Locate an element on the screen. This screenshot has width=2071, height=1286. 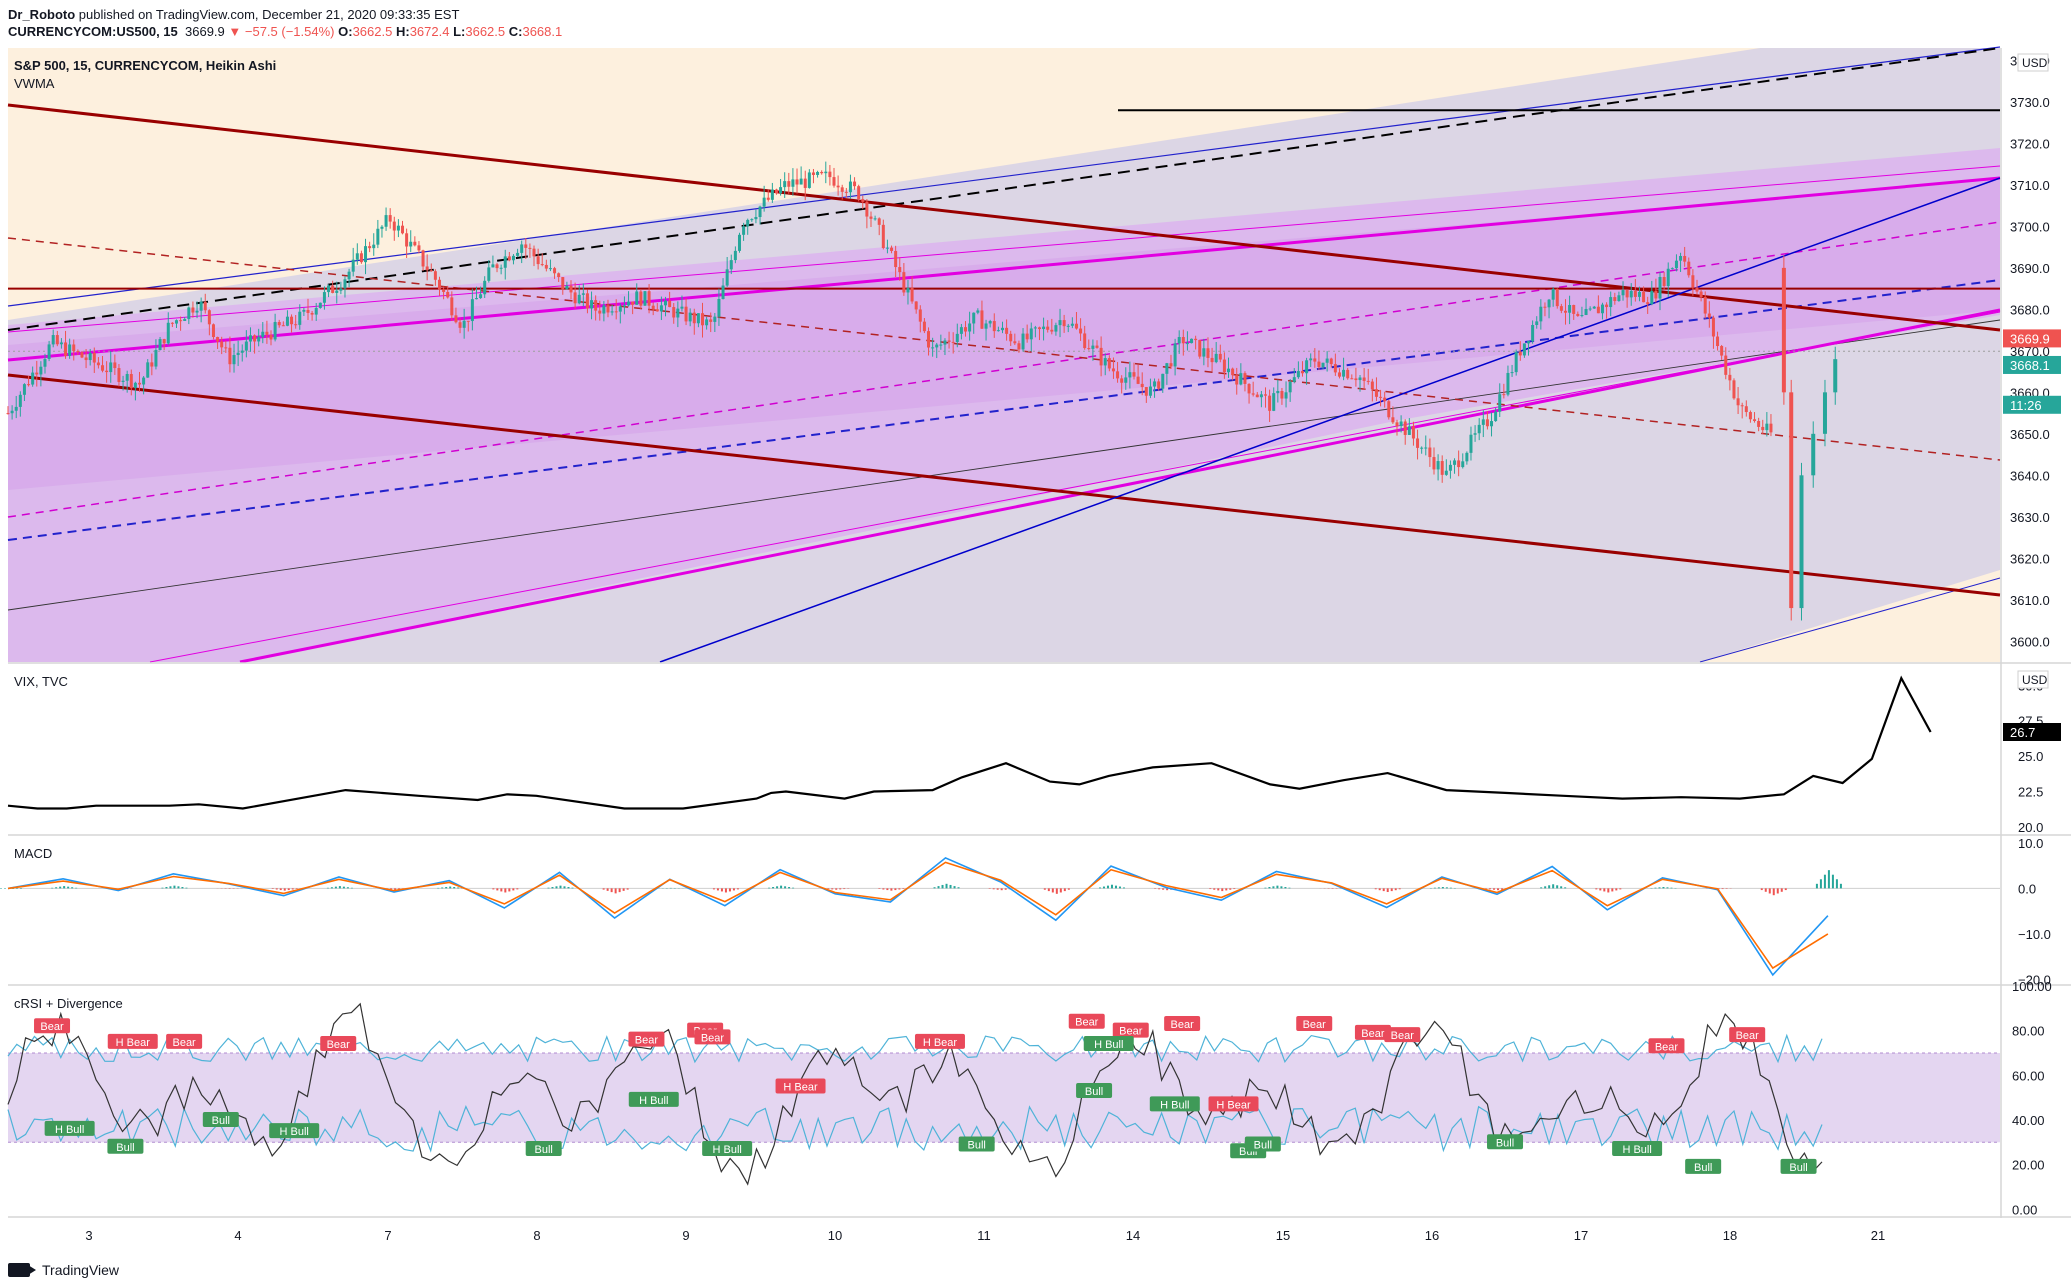
x-tick-day-11: 11 is located at coordinates (984, 1235).